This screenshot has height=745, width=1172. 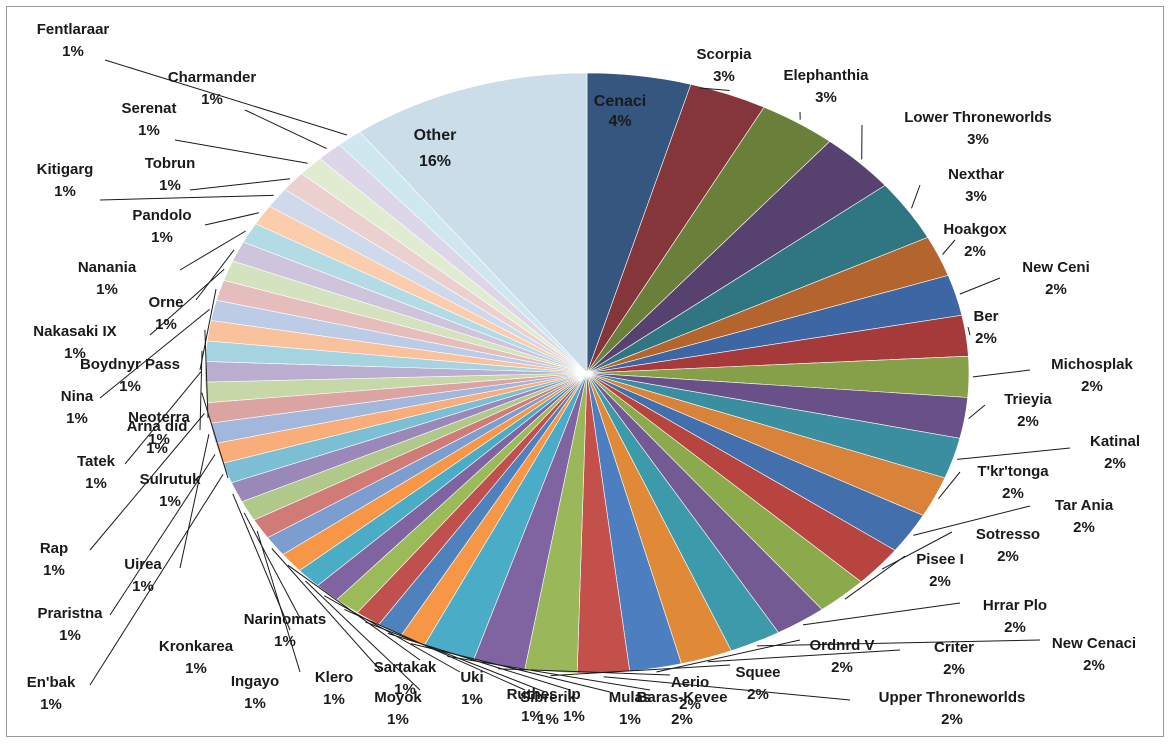 I want to click on slice-label-upper-throneworlds: Upper Throneworlds, so click(x=952, y=697).